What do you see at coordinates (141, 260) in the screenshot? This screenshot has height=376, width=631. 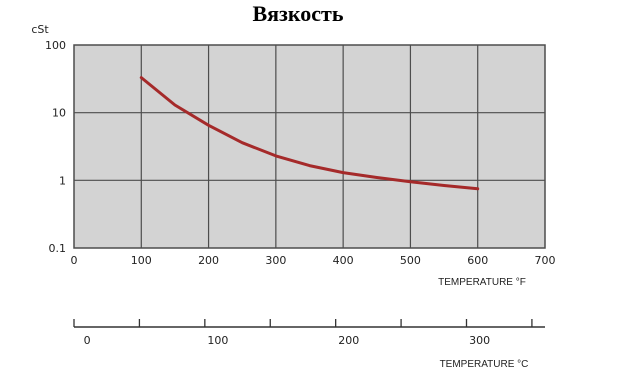 I see `x-tick-label: 100` at bounding box center [141, 260].